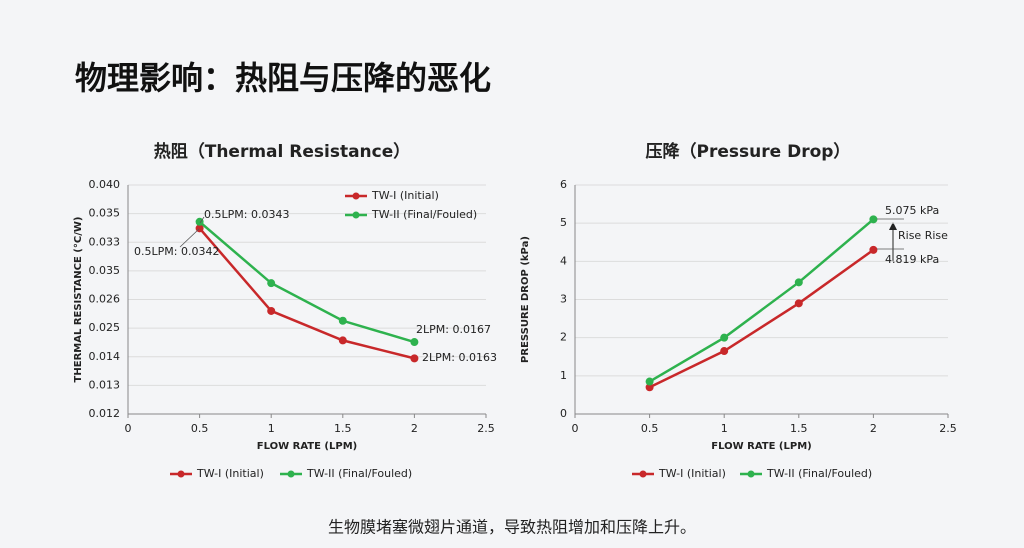 Image resolution: width=1024 pixels, height=548 pixels. Describe the element at coordinates (512, 527) in the screenshot. I see `caption: 生物膜堵塞微翅片通道，导致热阻增加和压降上升。` at that location.